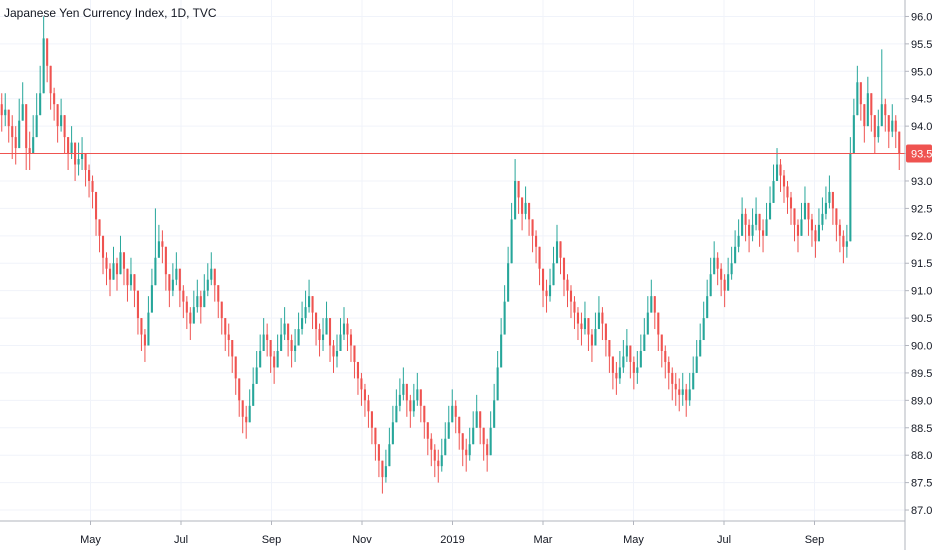 The image size is (932, 550). What do you see at coordinates (921, 127) in the screenshot?
I see `price-tick-label: 94.0` at bounding box center [921, 127].